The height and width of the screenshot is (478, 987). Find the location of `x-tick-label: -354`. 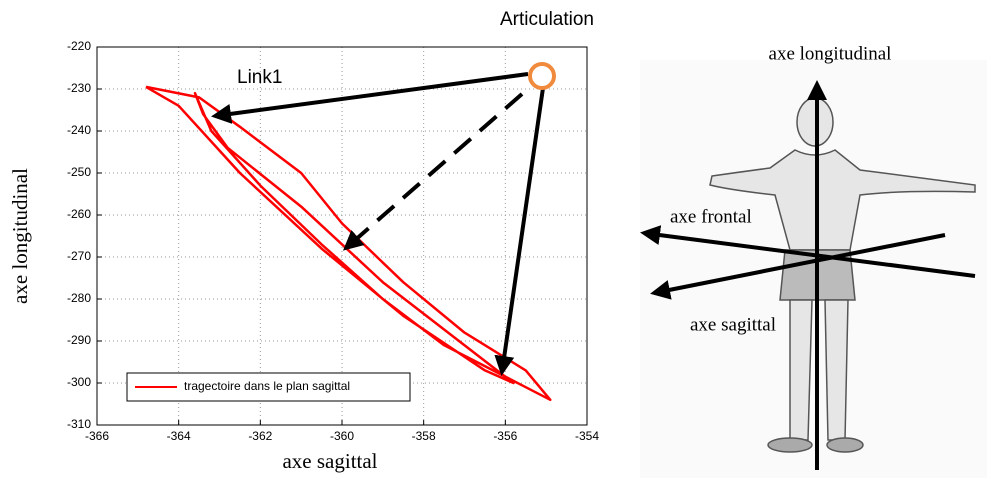

x-tick-label: -354 is located at coordinates (587, 436).